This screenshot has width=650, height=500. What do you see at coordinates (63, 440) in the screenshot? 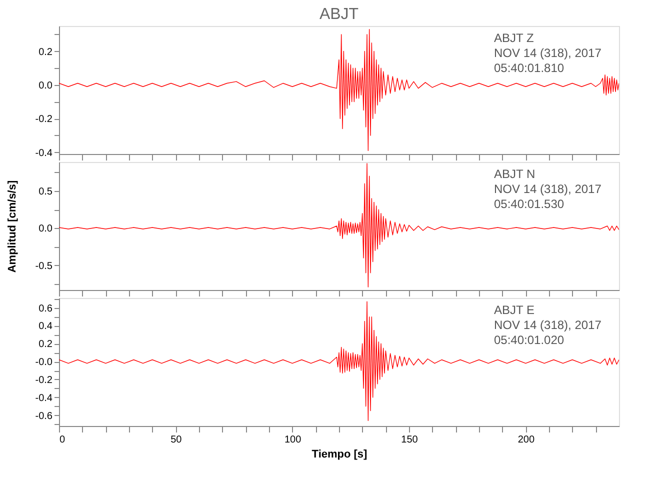
I see `x-tick-label: 0` at bounding box center [63, 440].